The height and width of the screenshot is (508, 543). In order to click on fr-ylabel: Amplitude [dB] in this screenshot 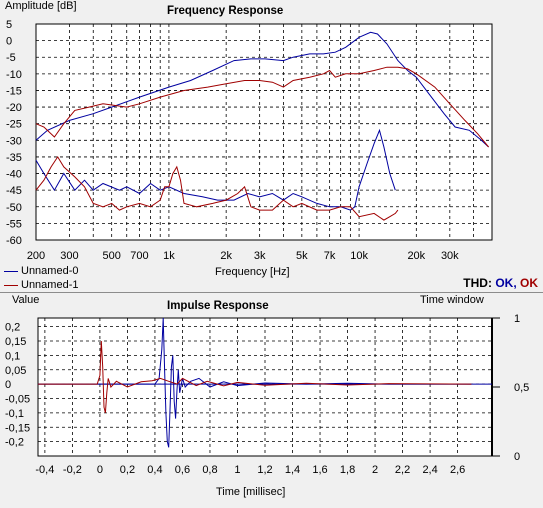, I will do `click(41, 6)`.